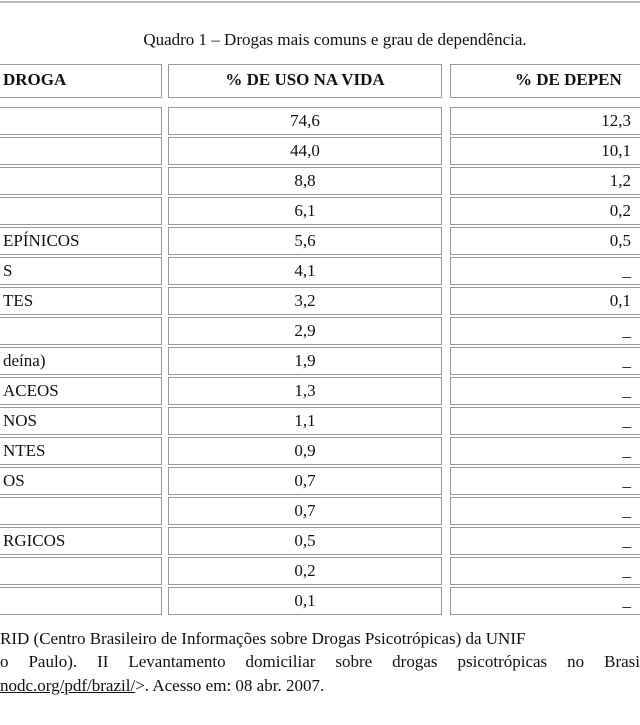 Image resolution: width=640 pixels, height=725 pixels. Describe the element at coordinates (81, 361) in the screenshot. I see `drug-cell: deína)` at that location.